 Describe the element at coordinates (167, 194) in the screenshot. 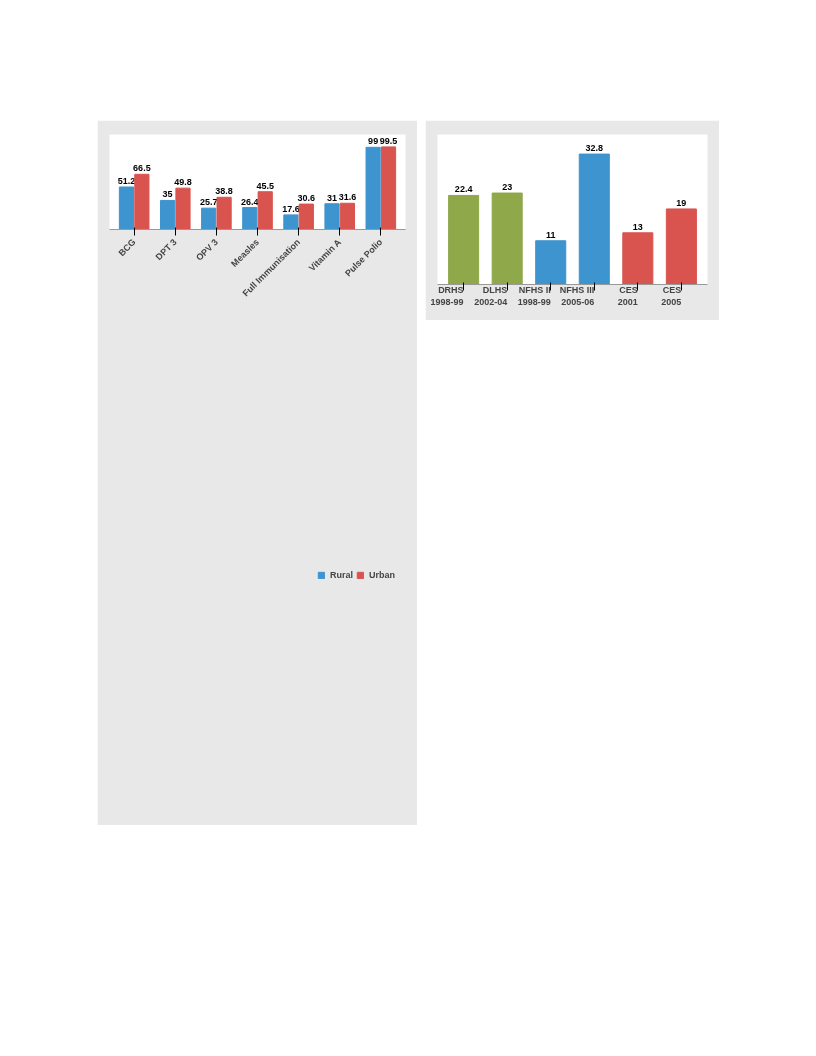

I see `data-label: 35` at that location.